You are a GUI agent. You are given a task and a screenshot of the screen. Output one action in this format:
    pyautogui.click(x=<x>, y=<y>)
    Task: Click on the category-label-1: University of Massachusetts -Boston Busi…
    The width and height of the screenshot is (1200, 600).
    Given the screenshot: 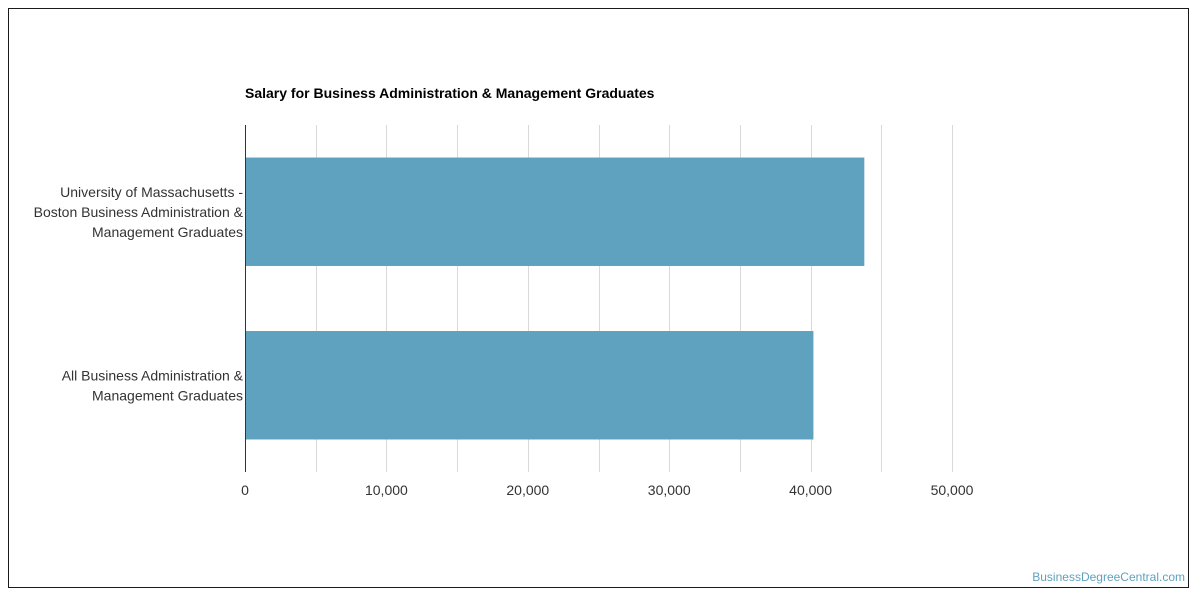 What is the action you would take?
    pyautogui.click(x=139, y=212)
    